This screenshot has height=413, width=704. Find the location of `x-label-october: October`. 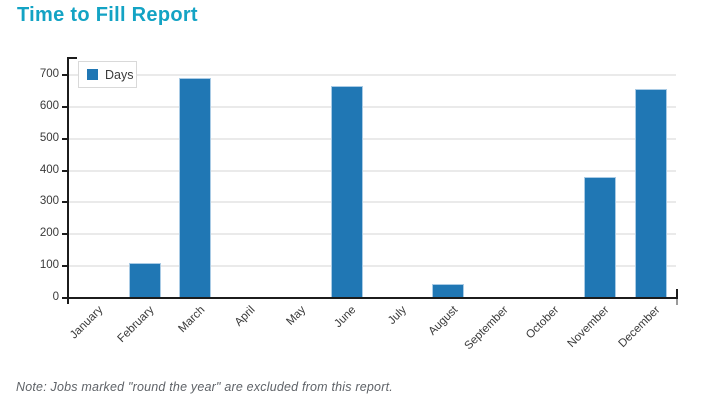

x-label-october: October is located at coordinates (542, 323).